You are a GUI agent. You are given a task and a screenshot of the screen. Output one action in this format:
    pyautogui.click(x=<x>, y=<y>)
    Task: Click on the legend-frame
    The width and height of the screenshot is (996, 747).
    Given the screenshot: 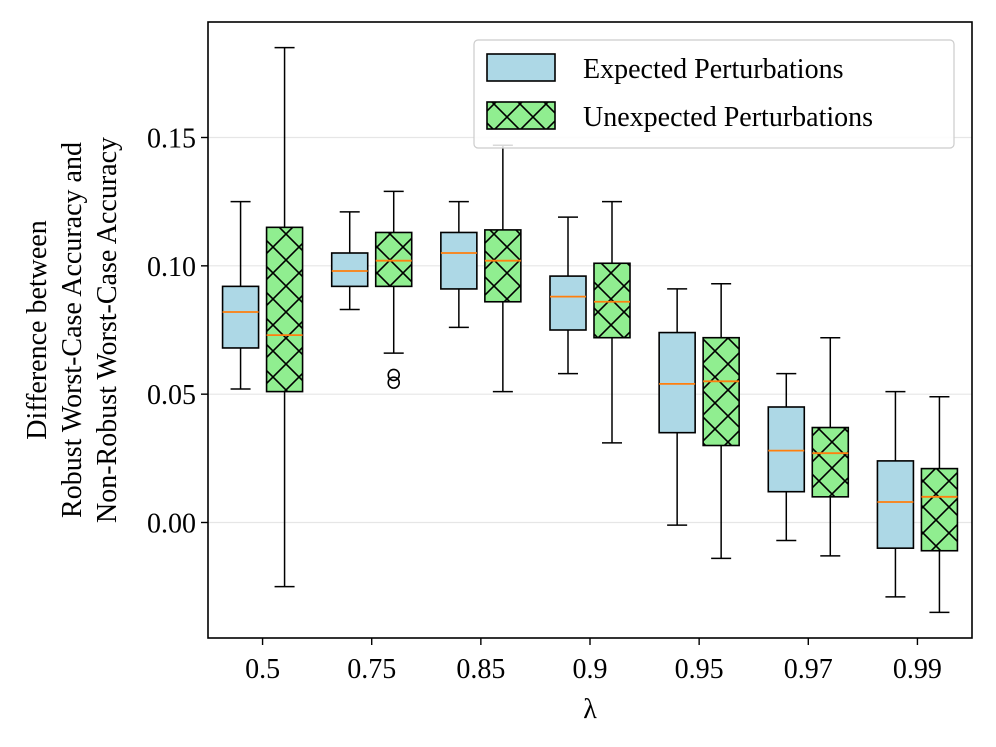 What is the action you would take?
    pyautogui.click(x=714, y=94)
    